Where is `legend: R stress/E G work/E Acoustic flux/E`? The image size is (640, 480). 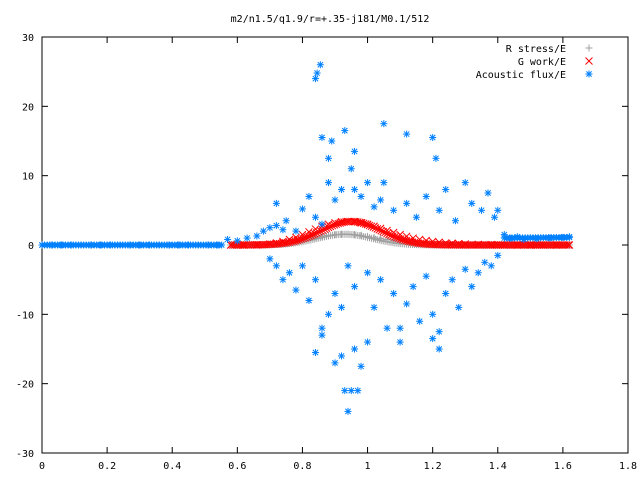
legend: R stress/E G work/E Acoustic flux/E is located at coordinates (534, 62).